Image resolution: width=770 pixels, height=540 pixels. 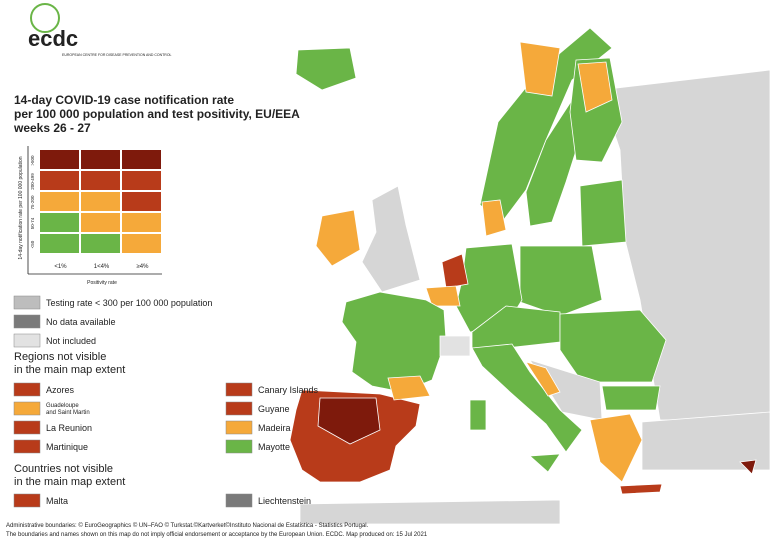 I want to click on legend-label: No data available, so click(x=81, y=322).